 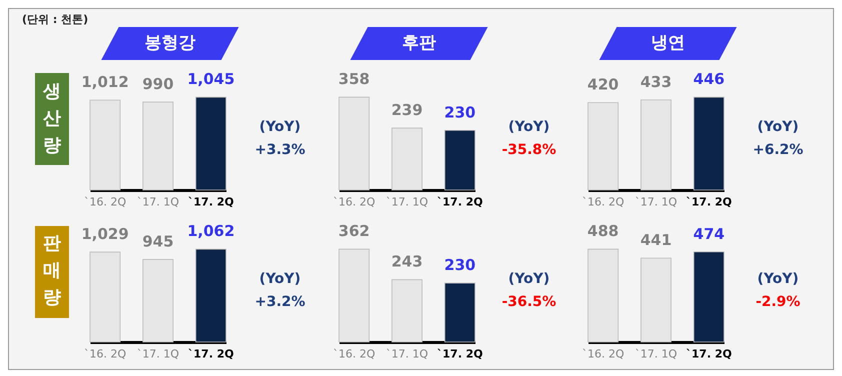 I want to click on text: -36.5%, so click(x=529, y=302).